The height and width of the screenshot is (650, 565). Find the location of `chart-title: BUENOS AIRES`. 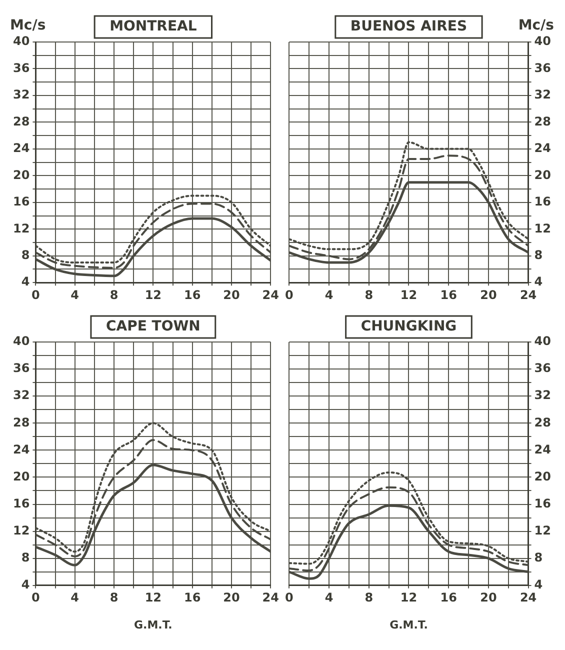

chart-title: BUENOS AIRES is located at coordinates (409, 26).